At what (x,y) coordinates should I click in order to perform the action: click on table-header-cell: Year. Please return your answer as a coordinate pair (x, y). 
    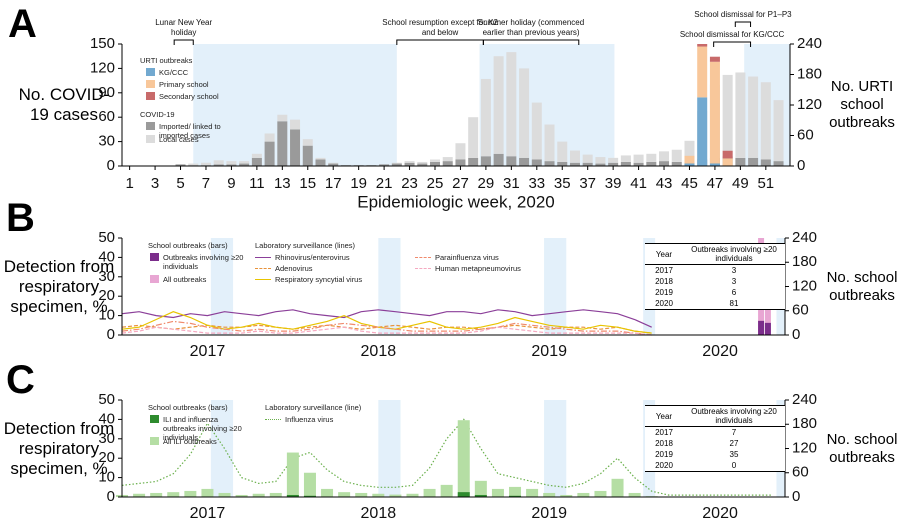
    Looking at the image, I should click on (664, 416).